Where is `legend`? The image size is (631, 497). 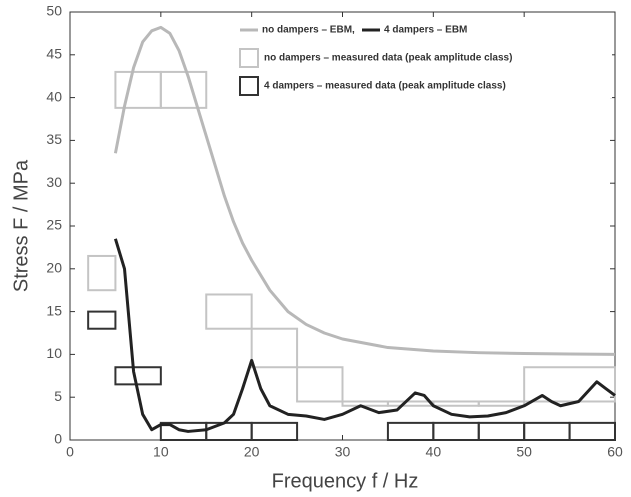
legend is located at coordinates (425, 58).